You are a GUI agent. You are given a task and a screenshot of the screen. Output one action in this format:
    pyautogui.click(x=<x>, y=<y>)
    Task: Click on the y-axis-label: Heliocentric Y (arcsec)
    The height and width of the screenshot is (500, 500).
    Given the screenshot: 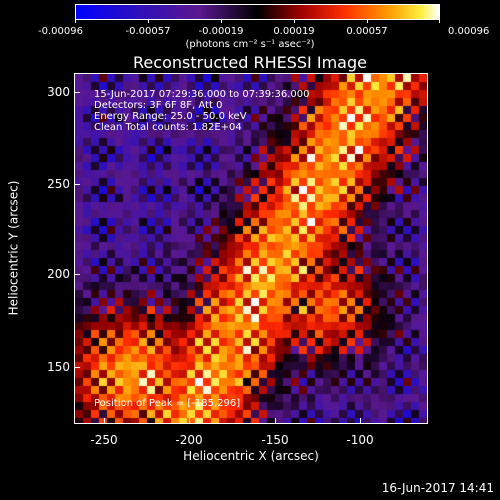 What is the action you would take?
    pyautogui.click(x=13, y=248)
    